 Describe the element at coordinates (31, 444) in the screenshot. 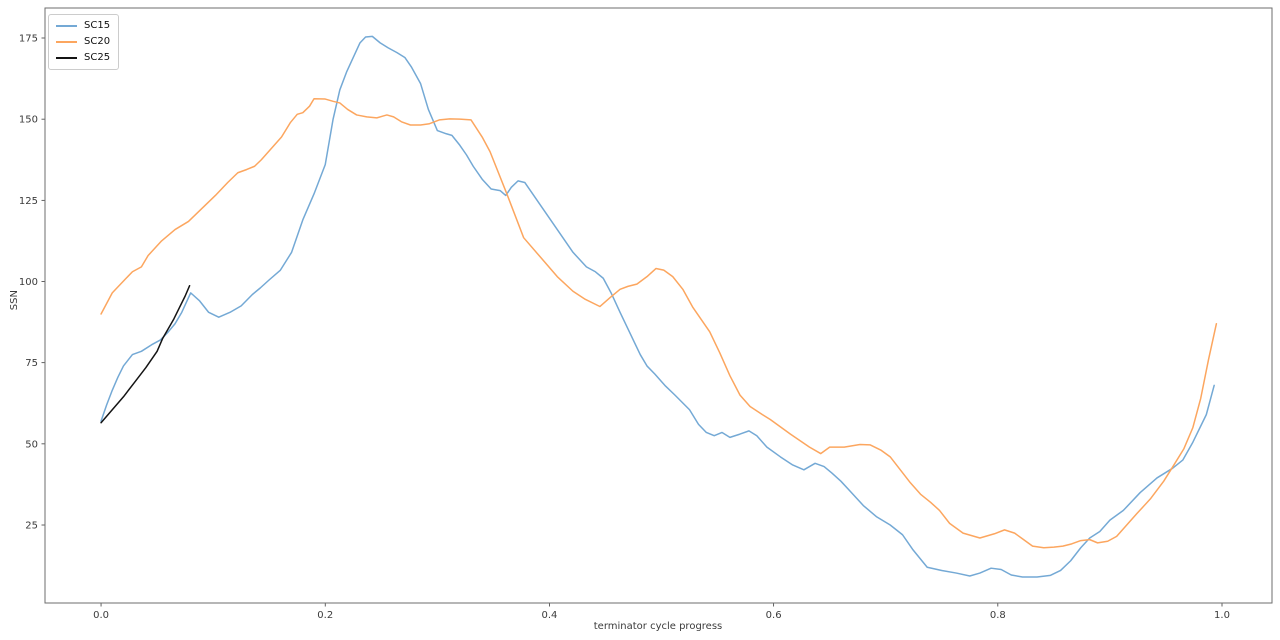

I see `y-tick-label: 50` at that location.